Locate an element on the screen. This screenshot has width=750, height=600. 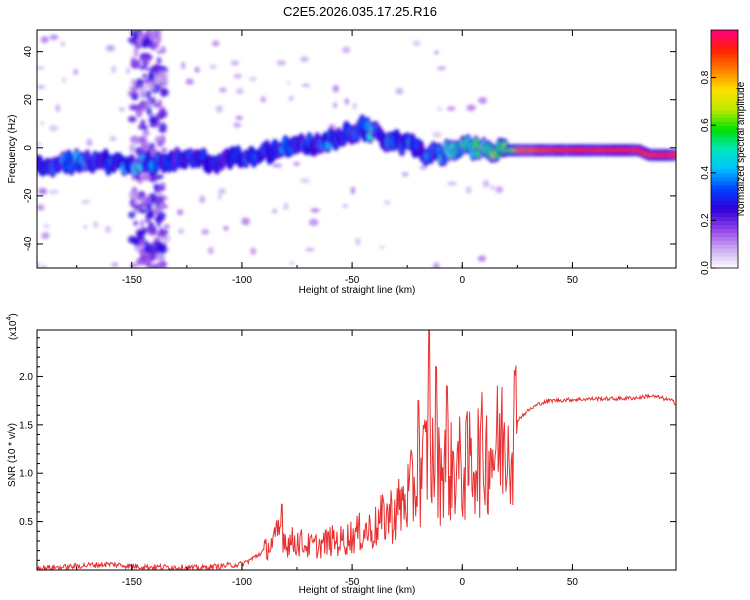
spectrogram-x-tick-label: -150 is located at coordinates (132, 280).